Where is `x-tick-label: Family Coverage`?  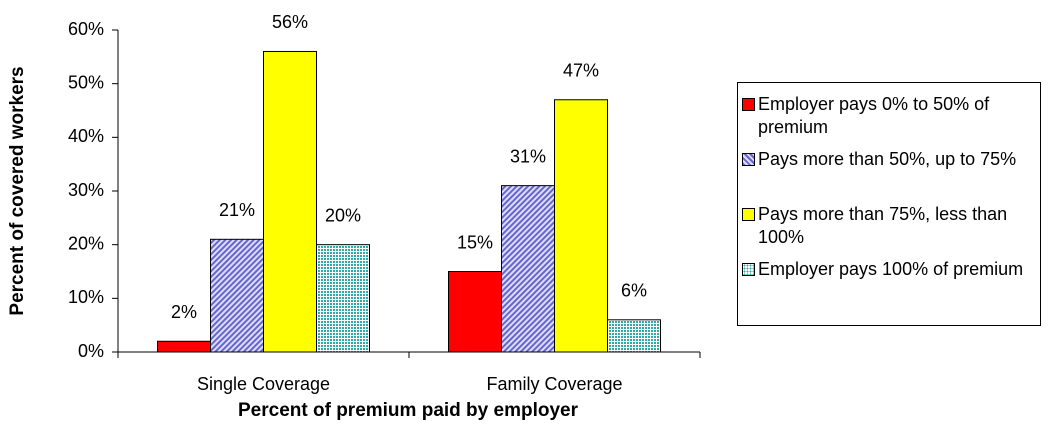 x-tick-label: Family Coverage is located at coordinates (554, 384).